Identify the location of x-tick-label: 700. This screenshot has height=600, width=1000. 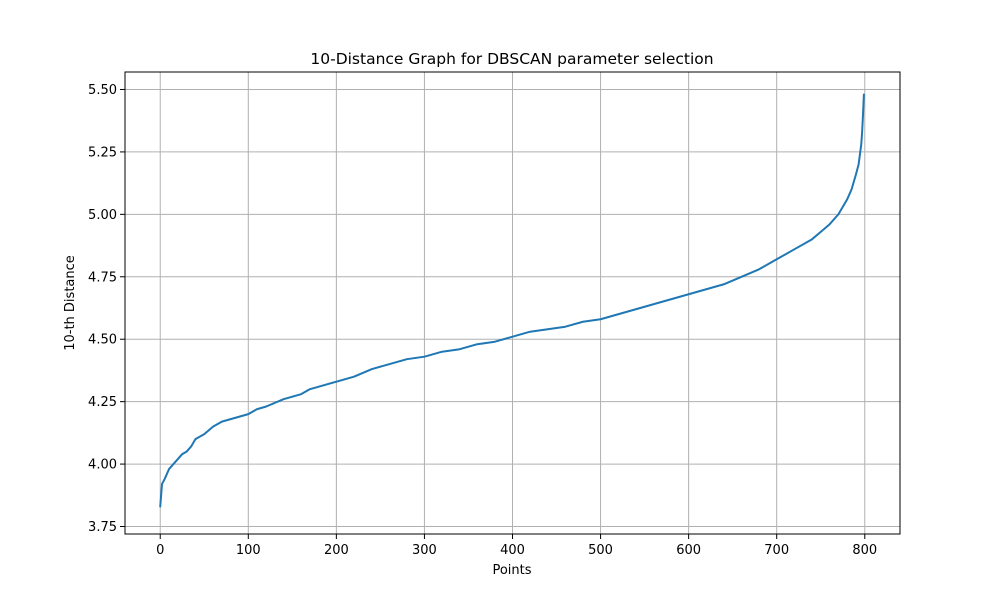
(776, 550).